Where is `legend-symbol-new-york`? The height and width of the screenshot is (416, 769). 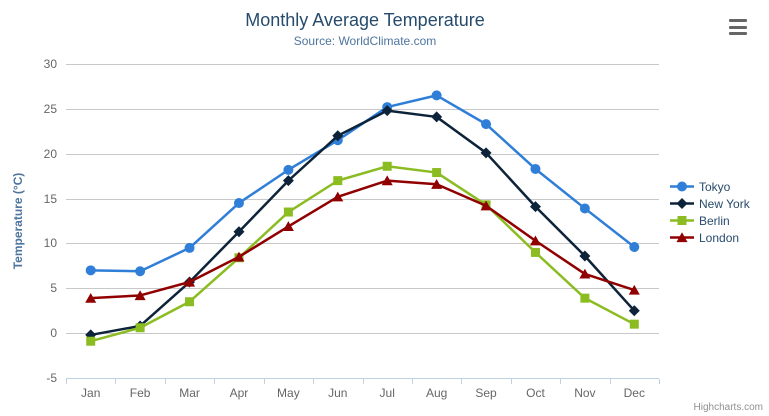
legend-symbol-new-york is located at coordinates (682, 203).